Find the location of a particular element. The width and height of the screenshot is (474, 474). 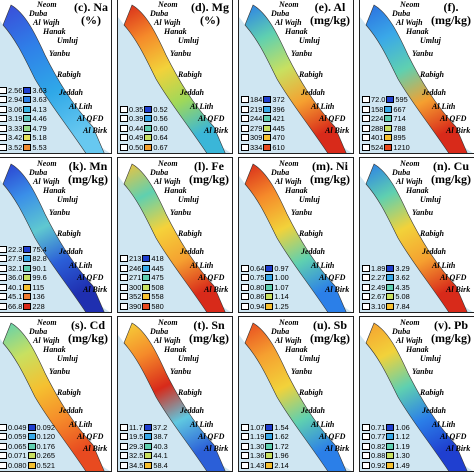

legend-row: 34.5 58.4 is located at coordinates (143, 466).